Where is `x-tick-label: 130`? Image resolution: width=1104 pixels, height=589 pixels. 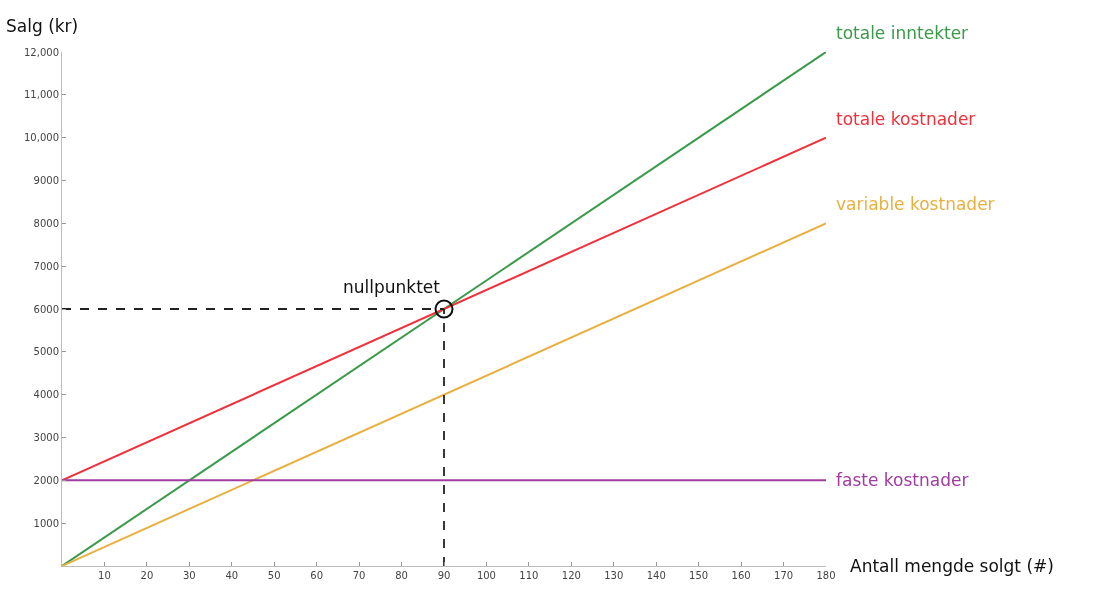 x-tick-label: 130 is located at coordinates (614, 575).